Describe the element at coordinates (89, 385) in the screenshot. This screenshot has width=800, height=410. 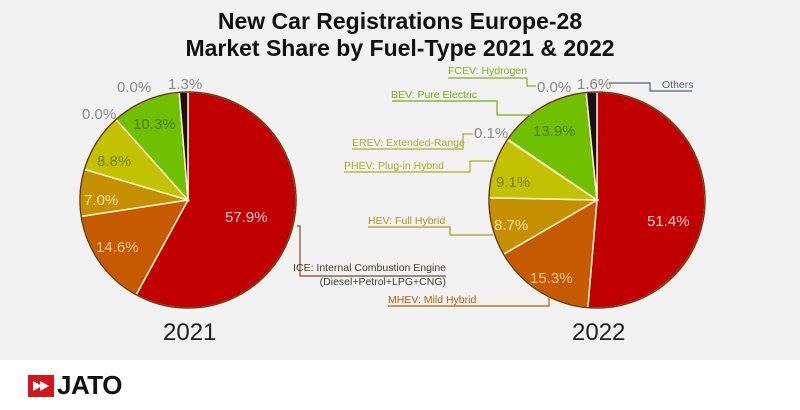
I see `logo-text: JATO` at that location.